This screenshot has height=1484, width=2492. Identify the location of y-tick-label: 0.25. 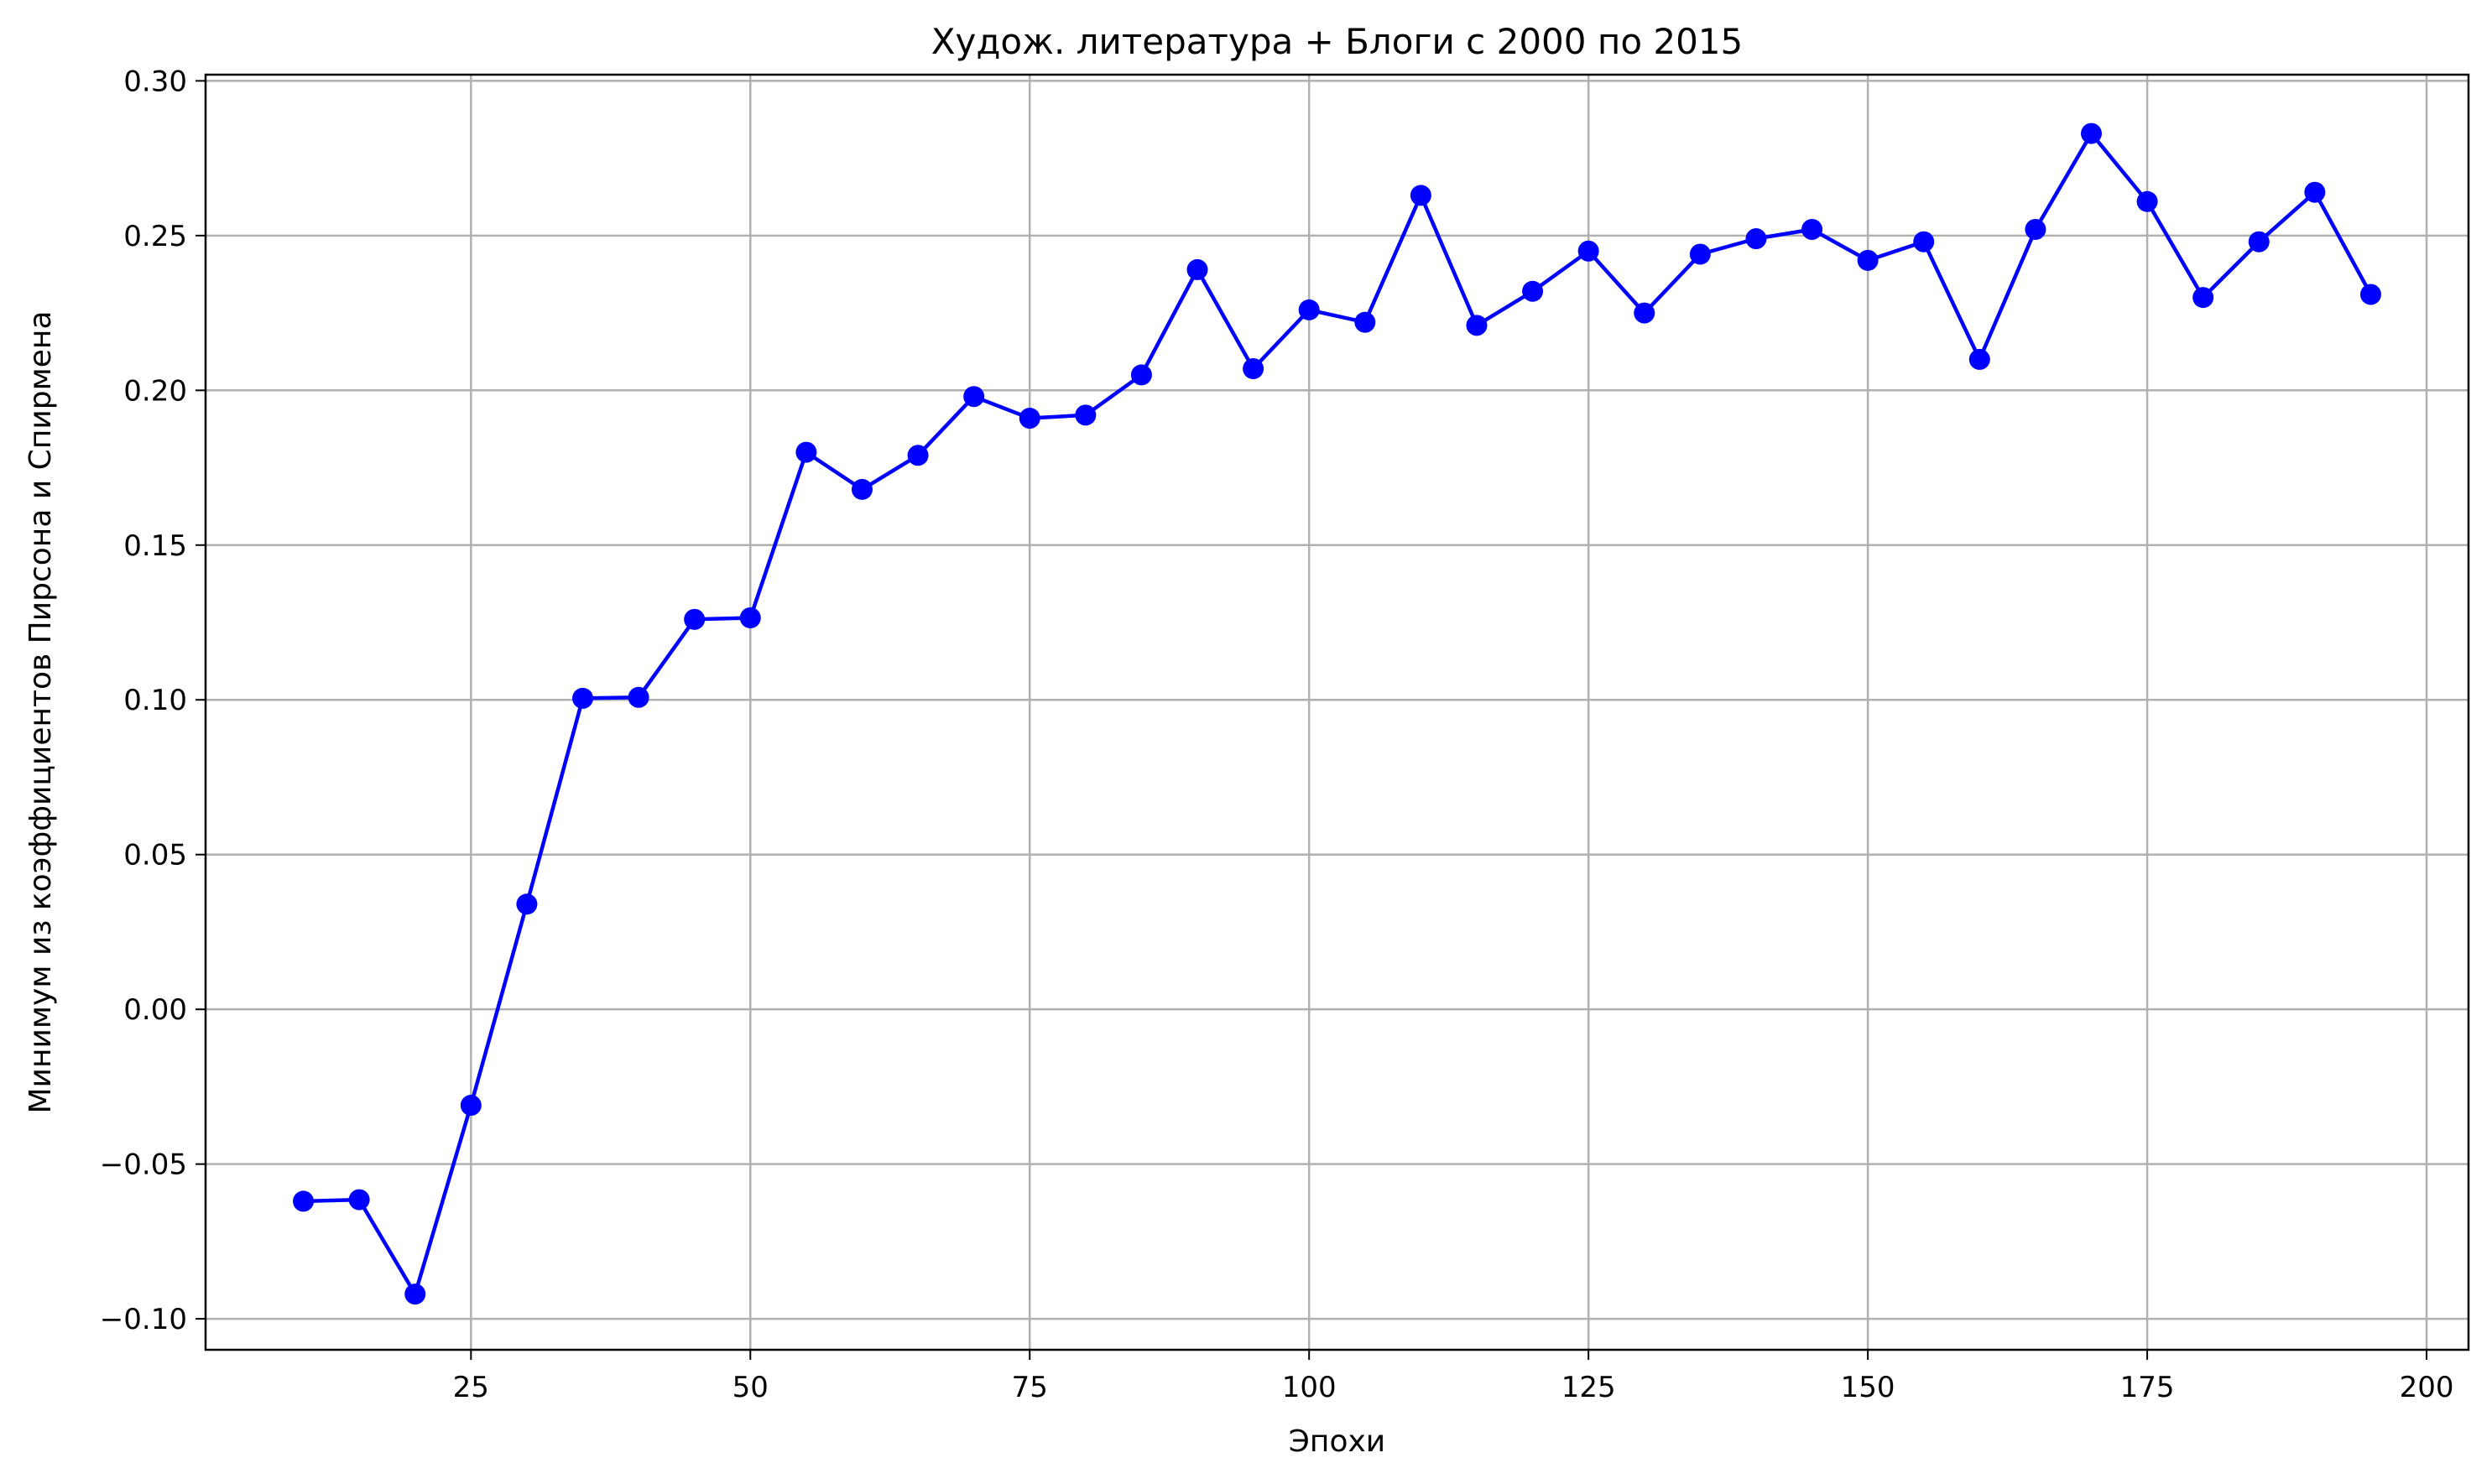
(155, 236).